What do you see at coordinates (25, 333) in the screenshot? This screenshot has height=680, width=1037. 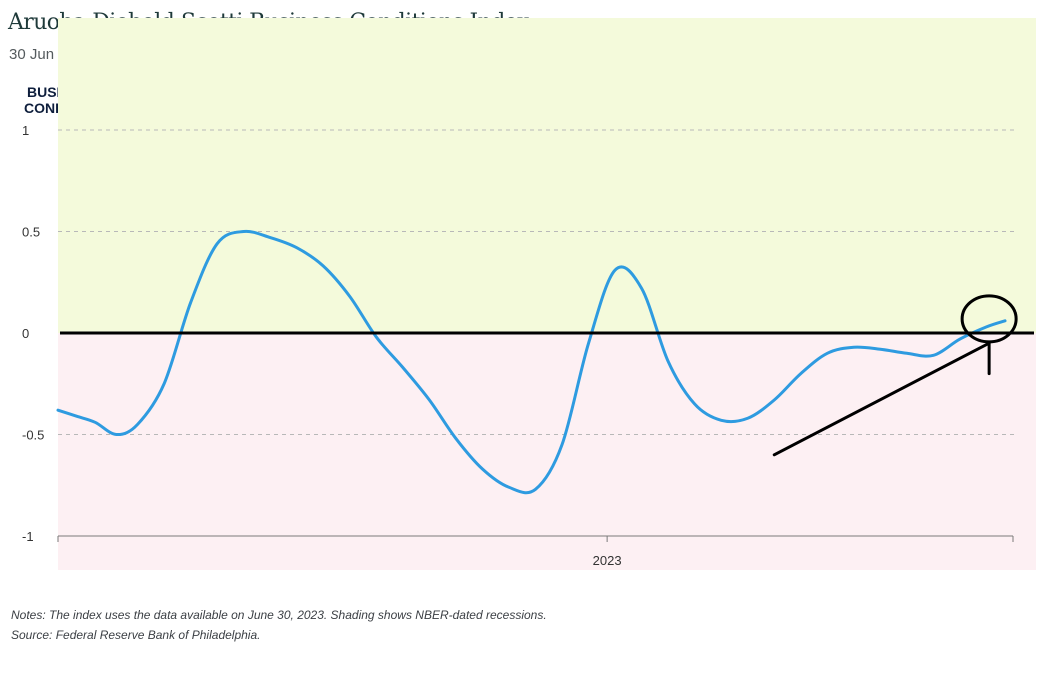 I see `y-tick-label: 0` at bounding box center [25, 333].